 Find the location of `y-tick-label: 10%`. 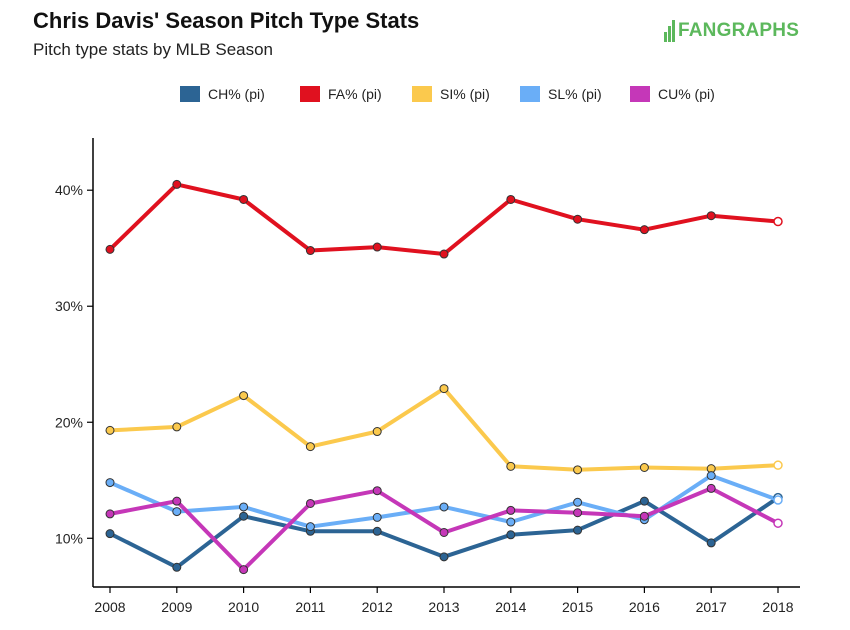

y-tick-label: 10% is located at coordinates (69, 538).